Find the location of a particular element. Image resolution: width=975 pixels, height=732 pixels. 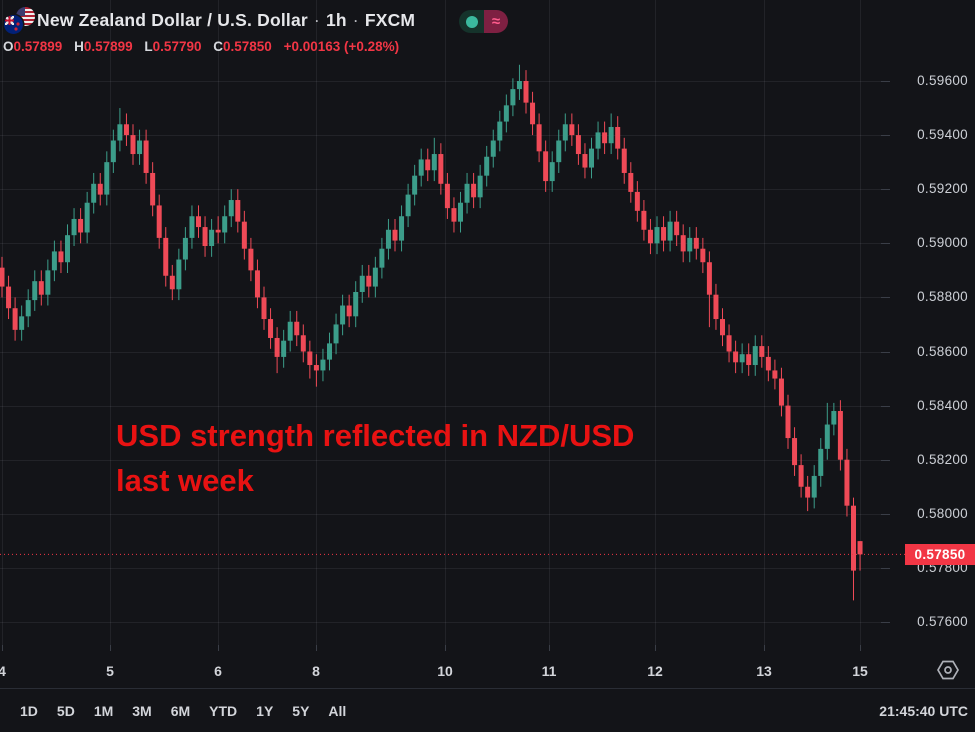

range-button-ytd: YTD is located at coordinates (223, 710).